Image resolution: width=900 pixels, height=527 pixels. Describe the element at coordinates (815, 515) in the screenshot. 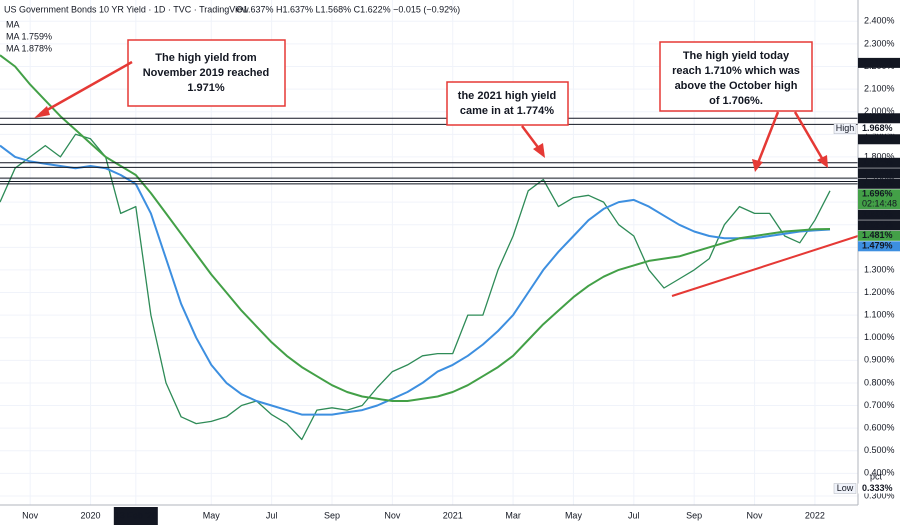

I see `x-tick-label: 2022` at that location.